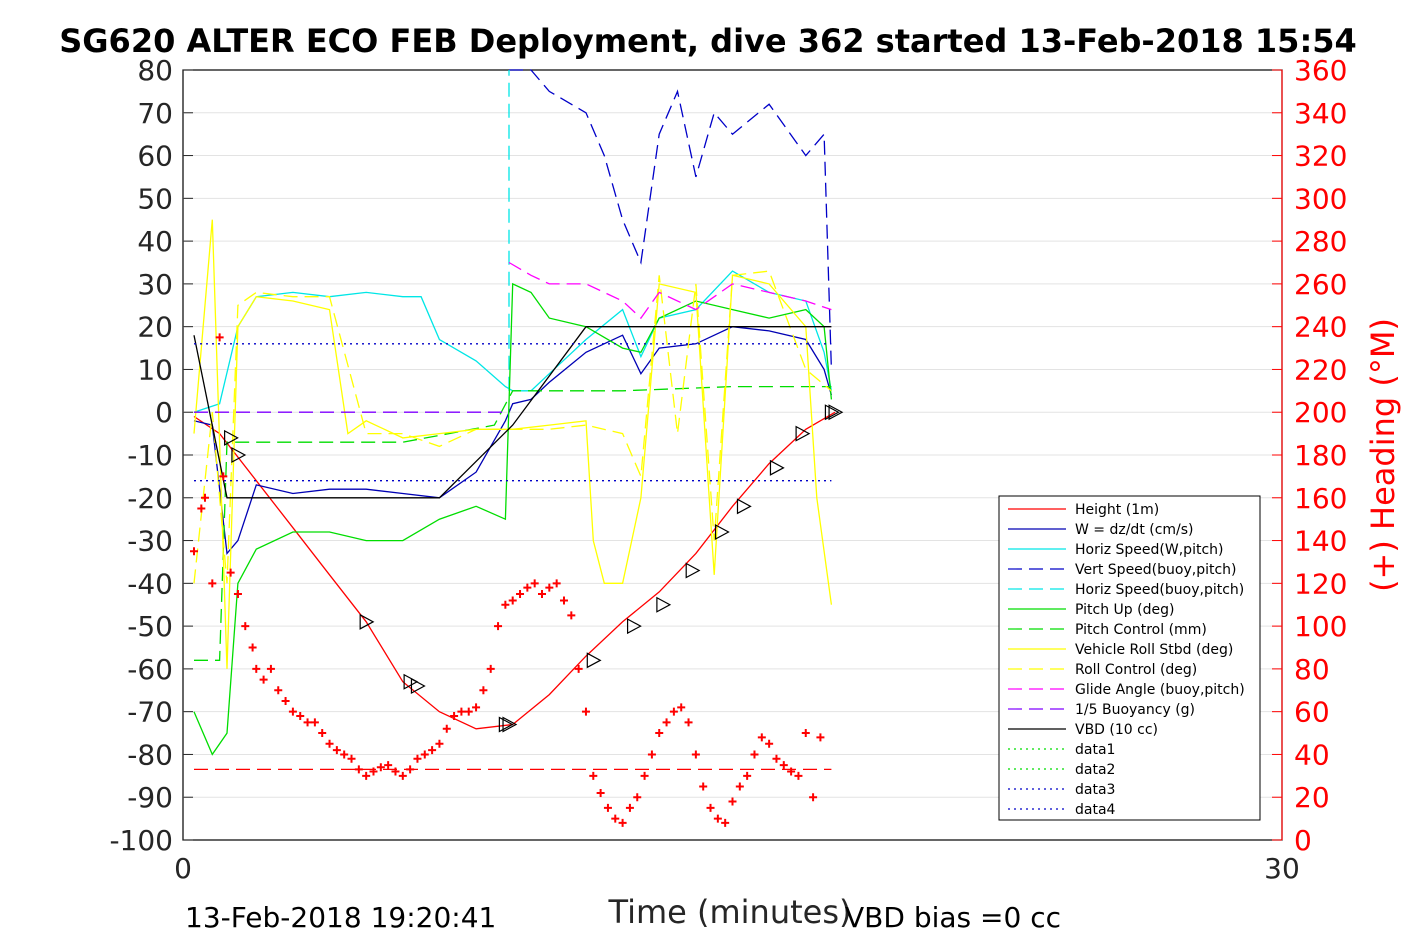  Describe the element at coordinates (1383, 455) in the screenshot. I see `y-axis-right-label: (+) Heading (°M)` at that location.